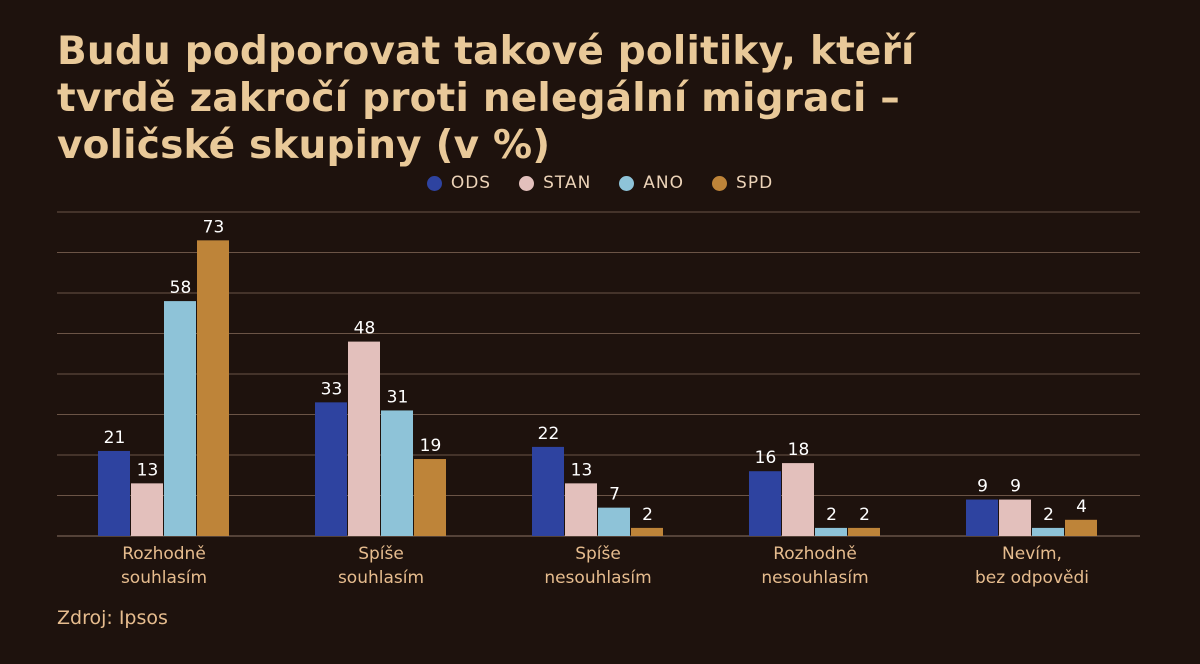 The height and width of the screenshot is (664, 1200). Describe the element at coordinates (115, 438) in the screenshot. I see `data-label: 21` at that location.